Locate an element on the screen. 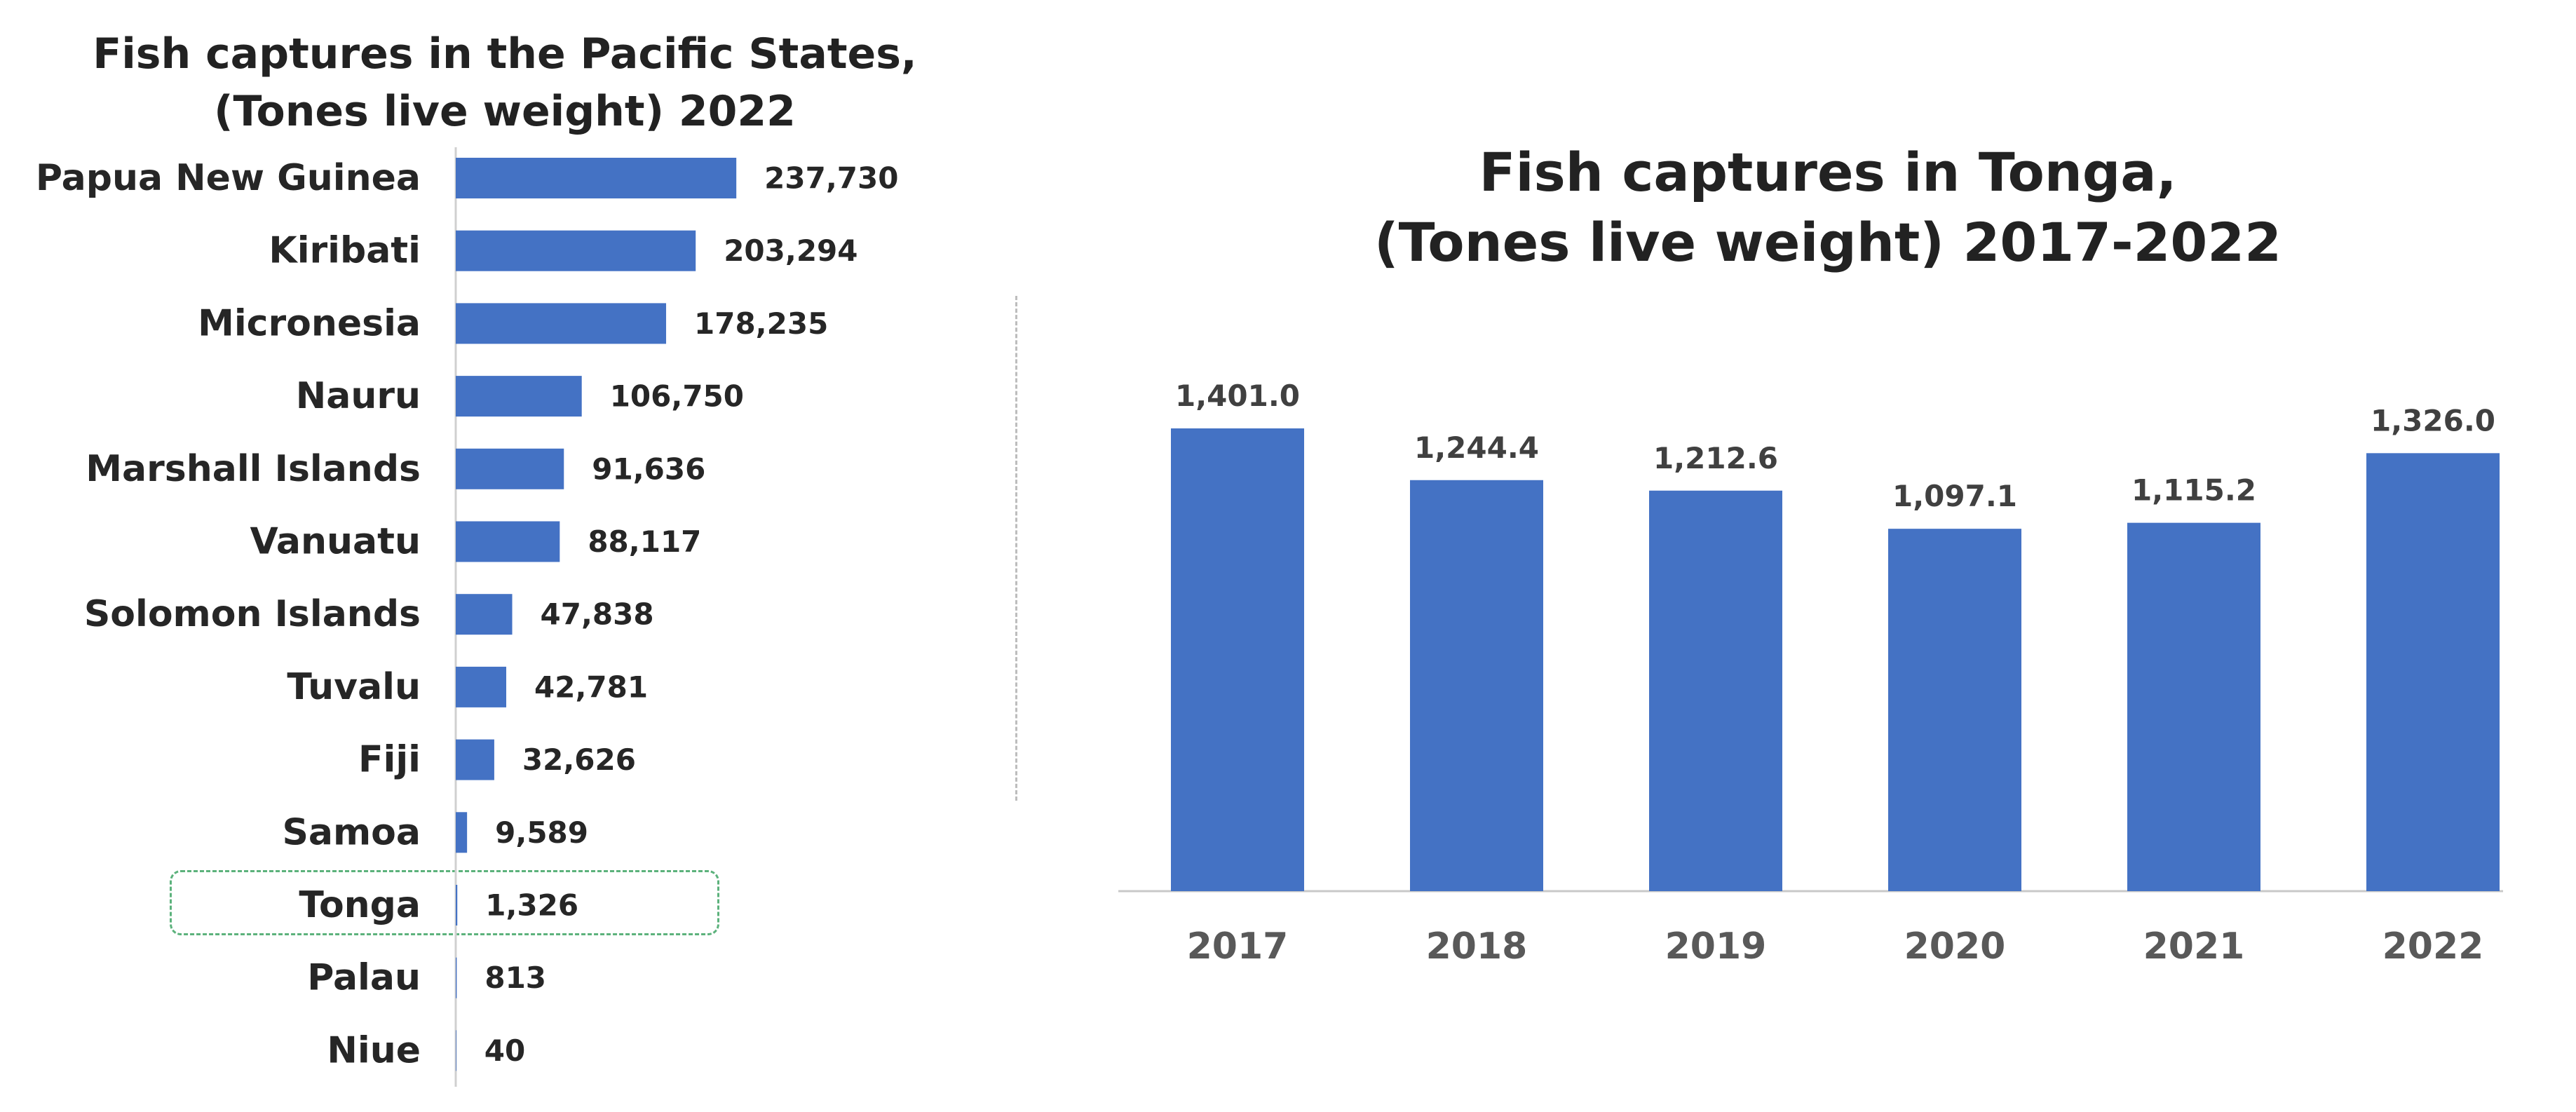 The height and width of the screenshot is (1112, 2576). tonga-chart-title-line-1: Fish captures in Tonga, is located at coordinates (1828, 172).